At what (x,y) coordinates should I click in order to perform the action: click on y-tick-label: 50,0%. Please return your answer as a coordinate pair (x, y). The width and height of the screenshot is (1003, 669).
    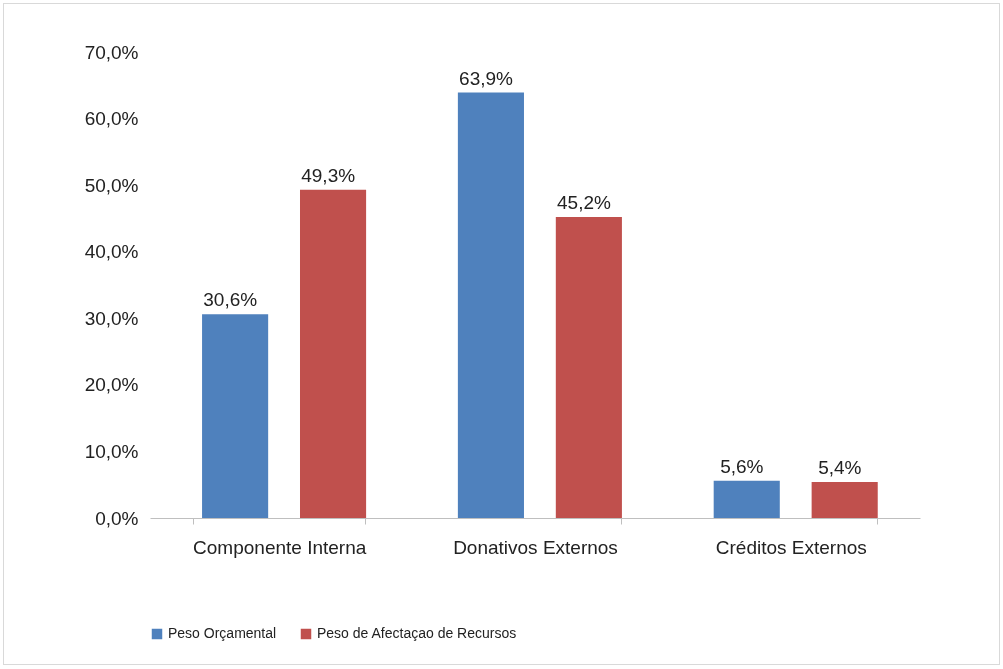
    Looking at the image, I should click on (111, 185).